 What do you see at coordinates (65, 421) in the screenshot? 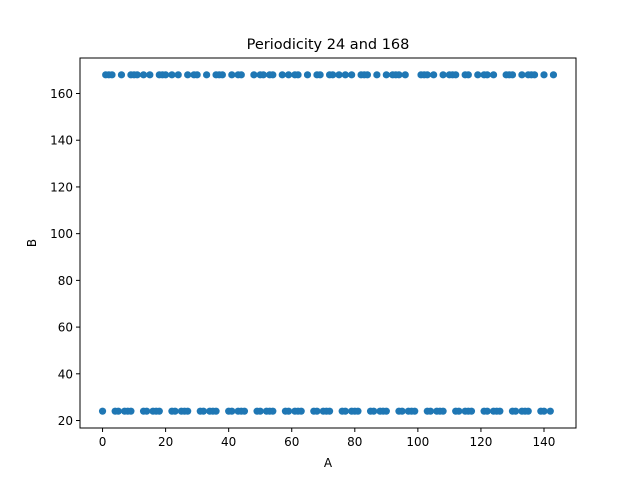
I see `y-tick-label: 20` at bounding box center [65, 421].